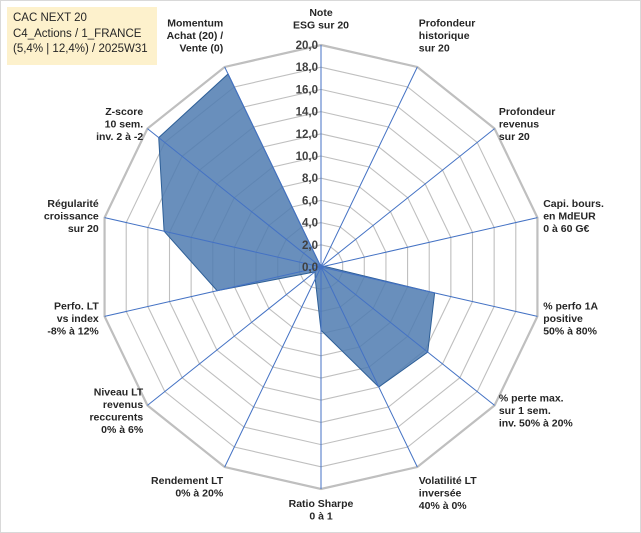  I want to click on axis-label-10: Perfo. LT vs index -8% à 12%, so click(73, 318).